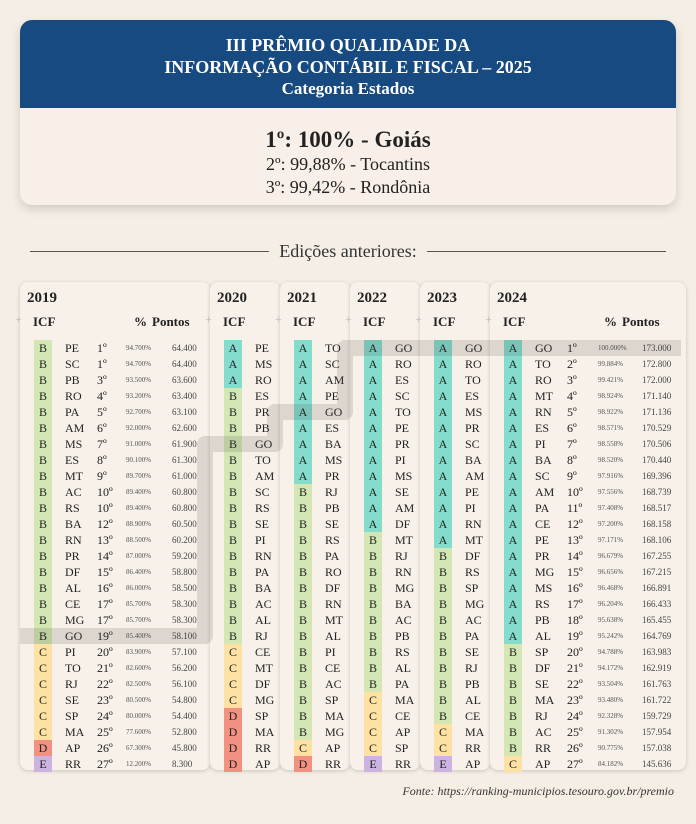 The height and width of the screenshot is (824, 696). What do you see at coordinates (139, 748) in the screenshot?
I see `percentage: 67.300%` at bounding box center [139, 748].